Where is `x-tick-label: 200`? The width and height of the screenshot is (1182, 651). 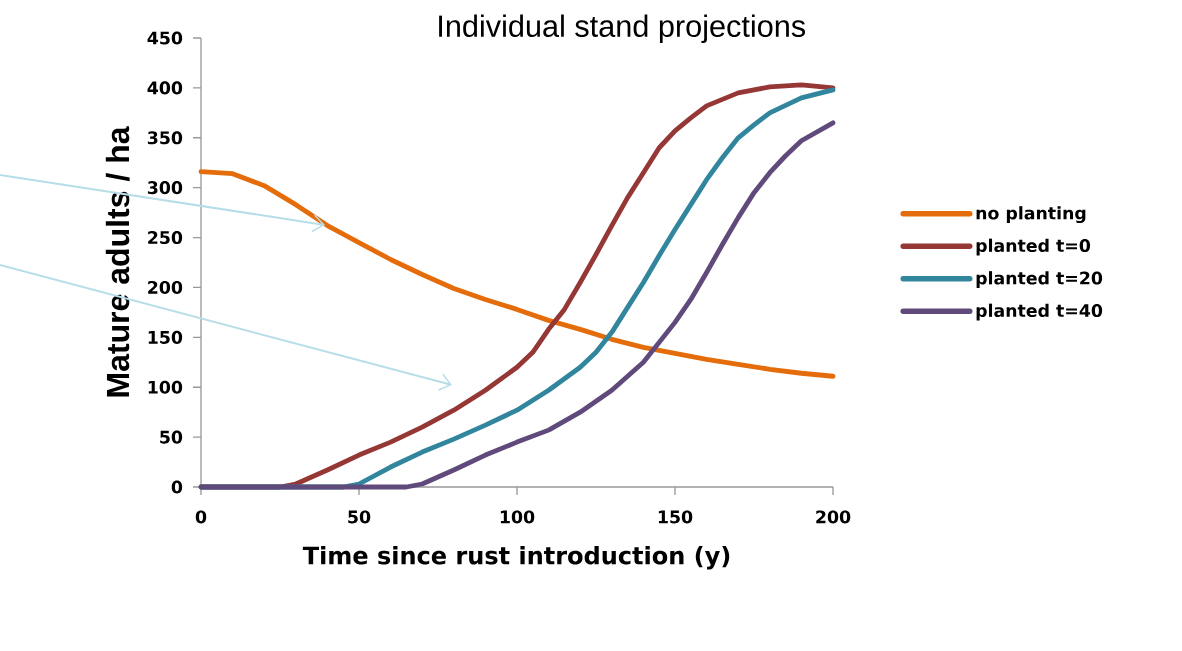 x-tick-label: 200 is located at coordinates (833, 517).